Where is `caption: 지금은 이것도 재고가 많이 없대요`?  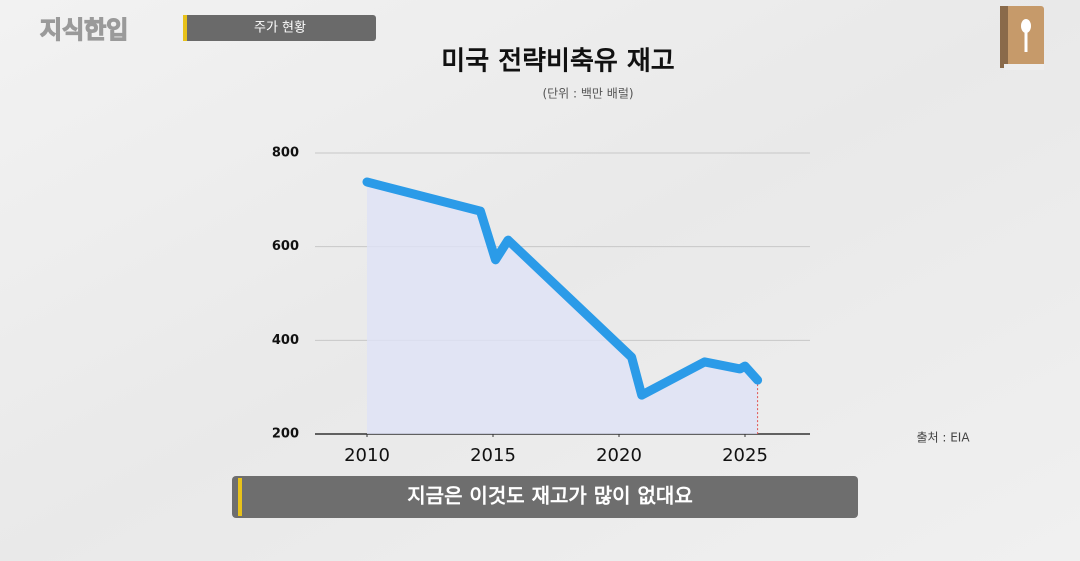 caption: 지금은 이것도 재고가 많이 없대요 is located at coordinates (549, 496).